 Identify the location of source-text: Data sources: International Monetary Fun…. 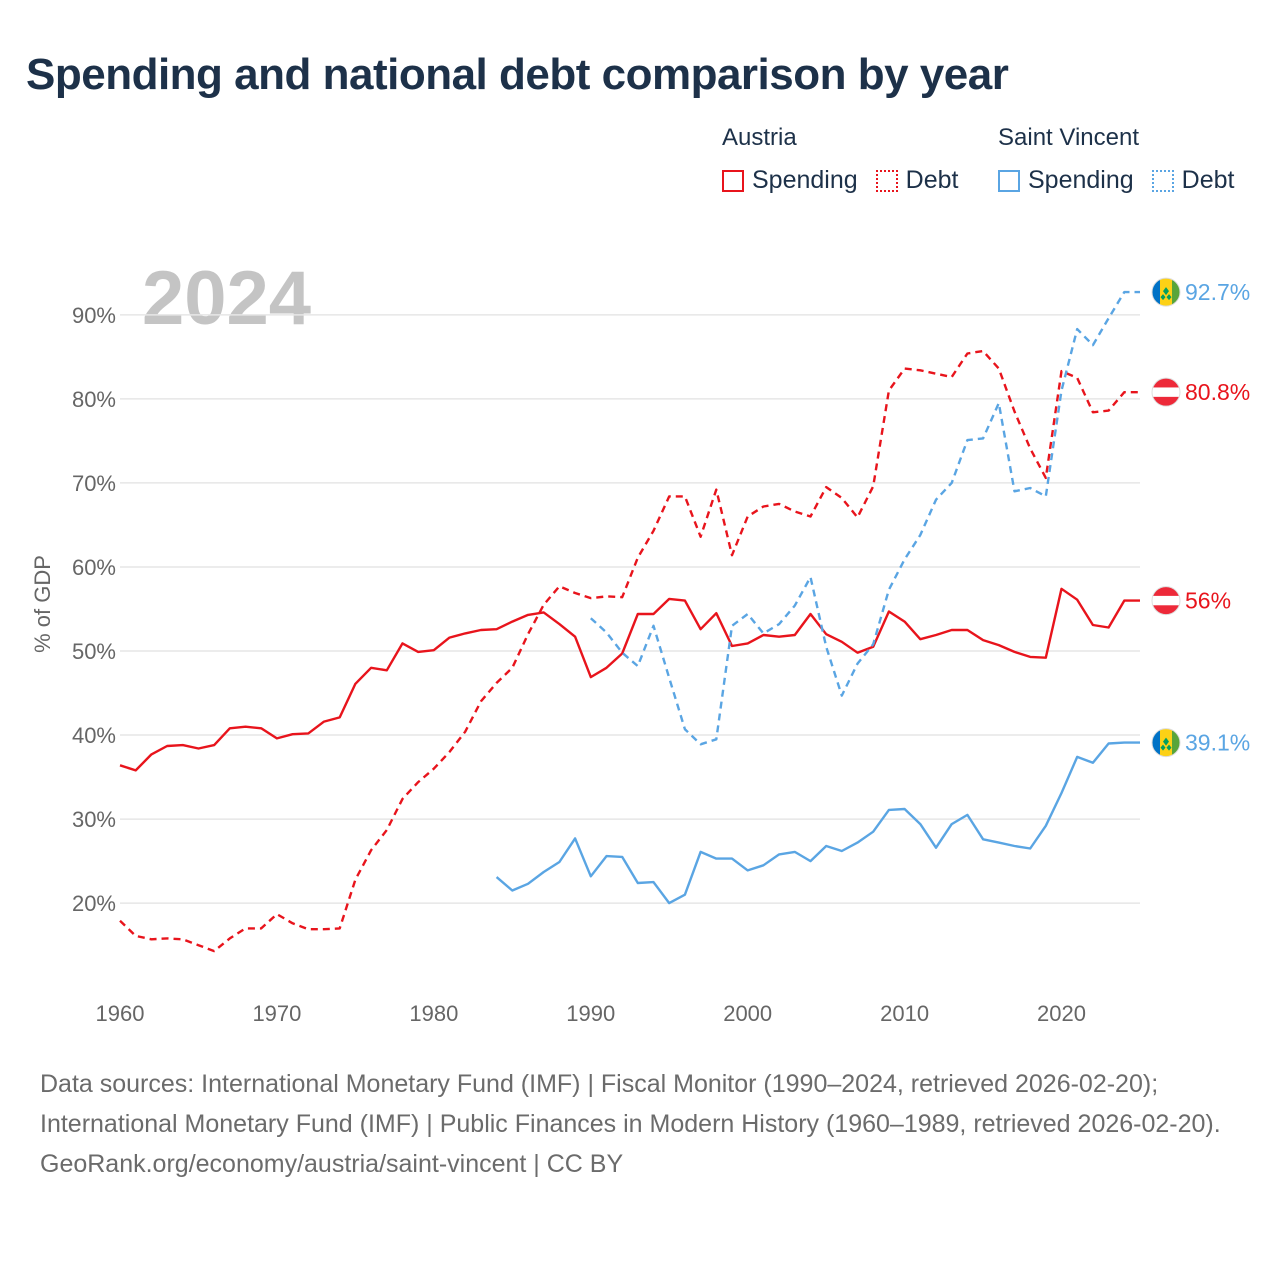
(630, 1104).